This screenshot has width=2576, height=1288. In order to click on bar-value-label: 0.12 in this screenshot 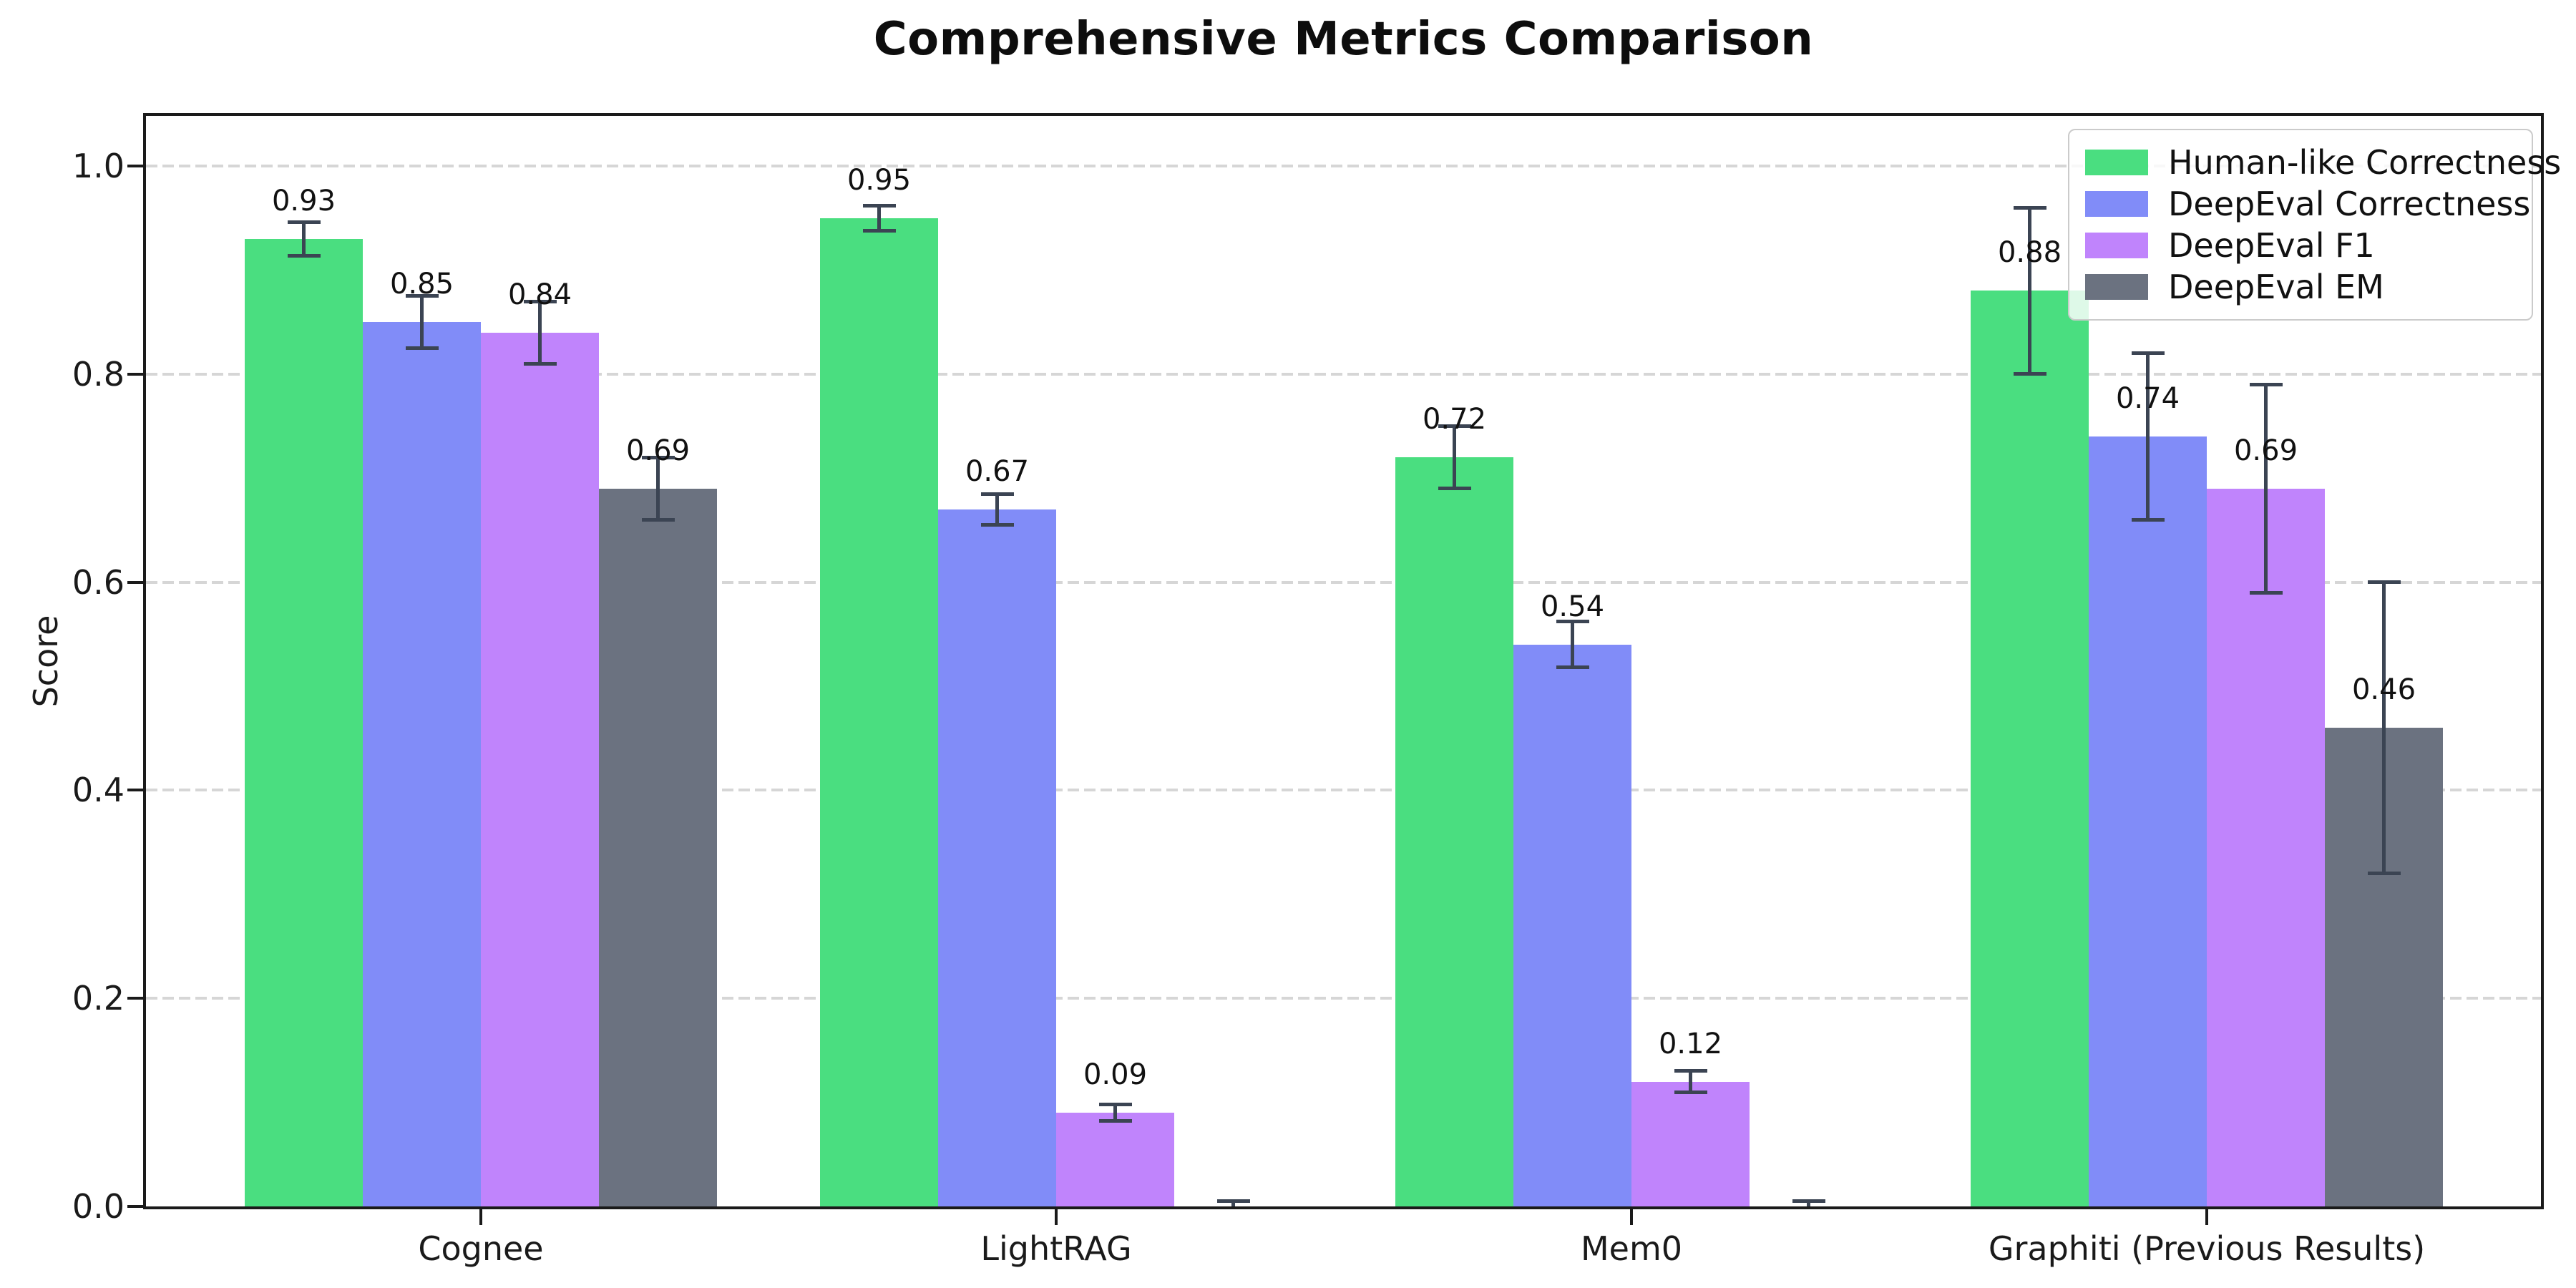, I will do `click(1690, 1043)`.